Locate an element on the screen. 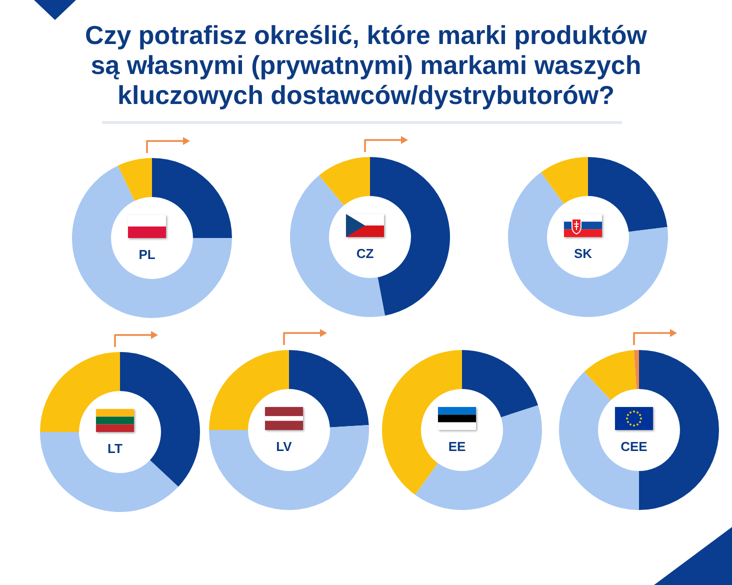 This screenshot has height=585, width=732. text: EE is located at coordinates (457, 447).